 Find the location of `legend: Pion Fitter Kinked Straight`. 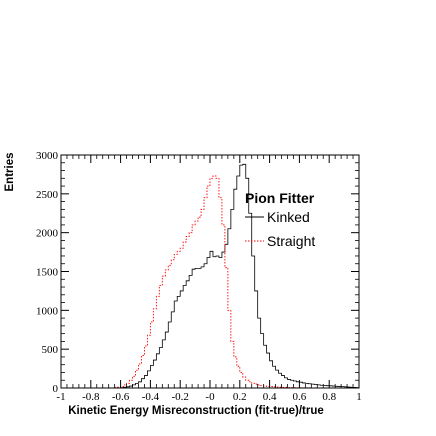

legend: Pion Fitter Kinked Straight is located at coordinates (280, 219).